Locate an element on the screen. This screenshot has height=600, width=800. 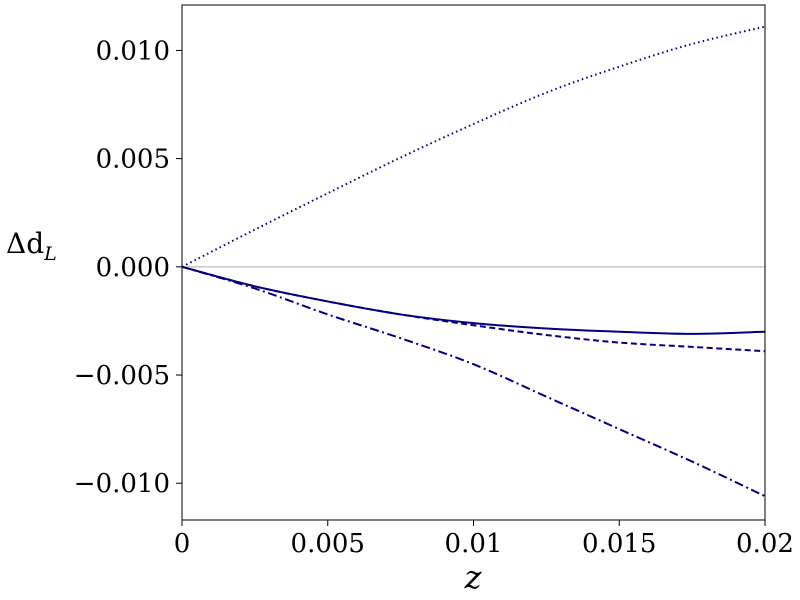
y-tick-label: 0.000 is located at coordinates (133, 268).